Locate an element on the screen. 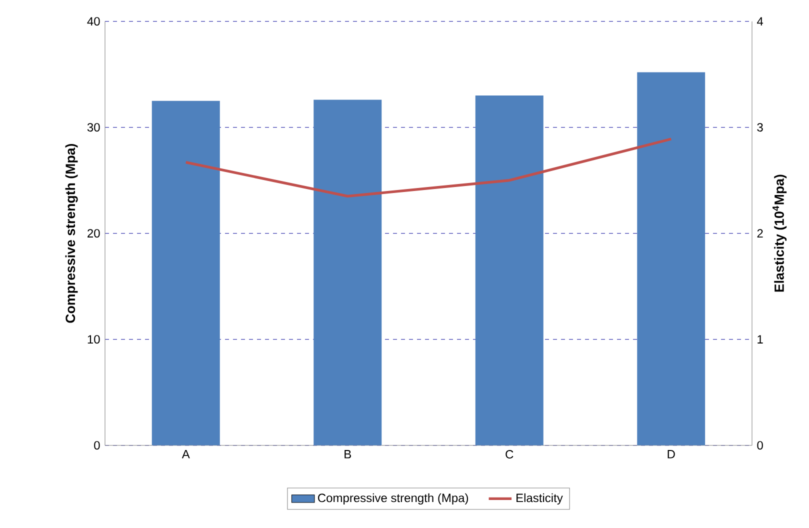 The width and height of the screenshot is (809, 528). y-tick-label: 30 is located at coordinates (93, 127).